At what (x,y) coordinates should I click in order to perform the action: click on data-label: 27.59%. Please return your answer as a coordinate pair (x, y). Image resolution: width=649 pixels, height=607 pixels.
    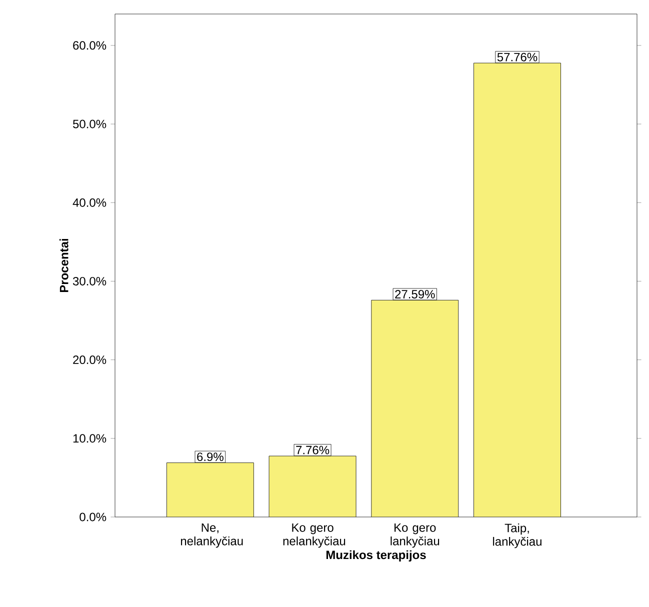
    Looking at the image, I should click on (415, 294).